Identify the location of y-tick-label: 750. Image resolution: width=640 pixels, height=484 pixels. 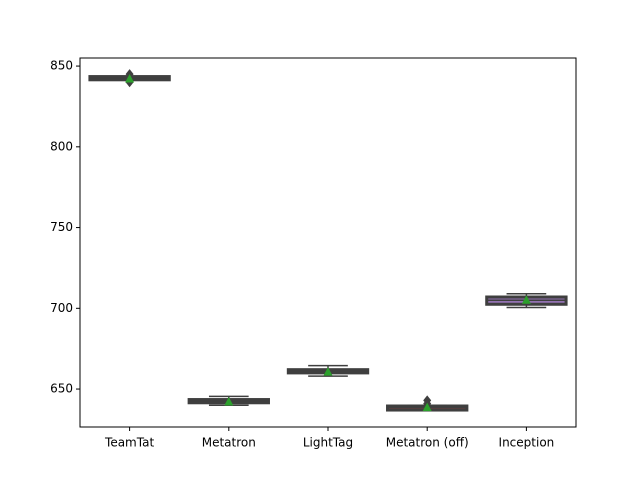
(61, 227).